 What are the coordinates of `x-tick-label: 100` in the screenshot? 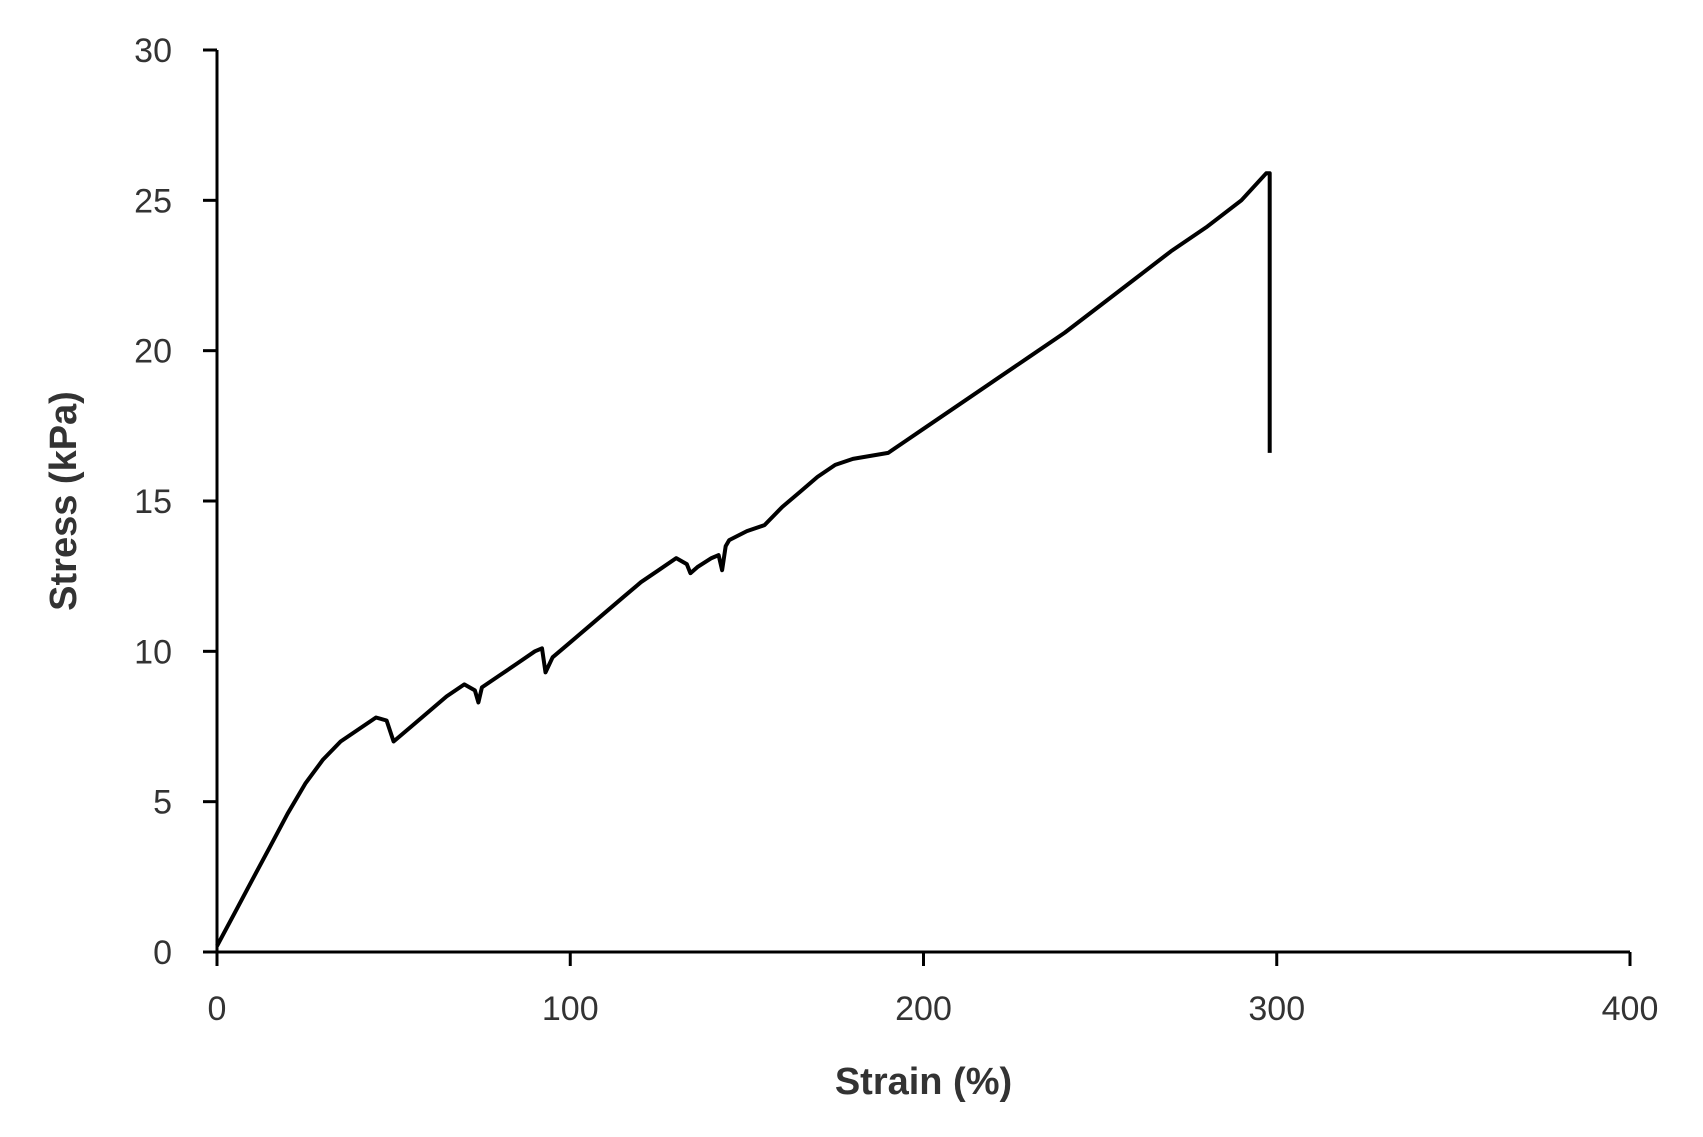 It's located at (570, 1009).